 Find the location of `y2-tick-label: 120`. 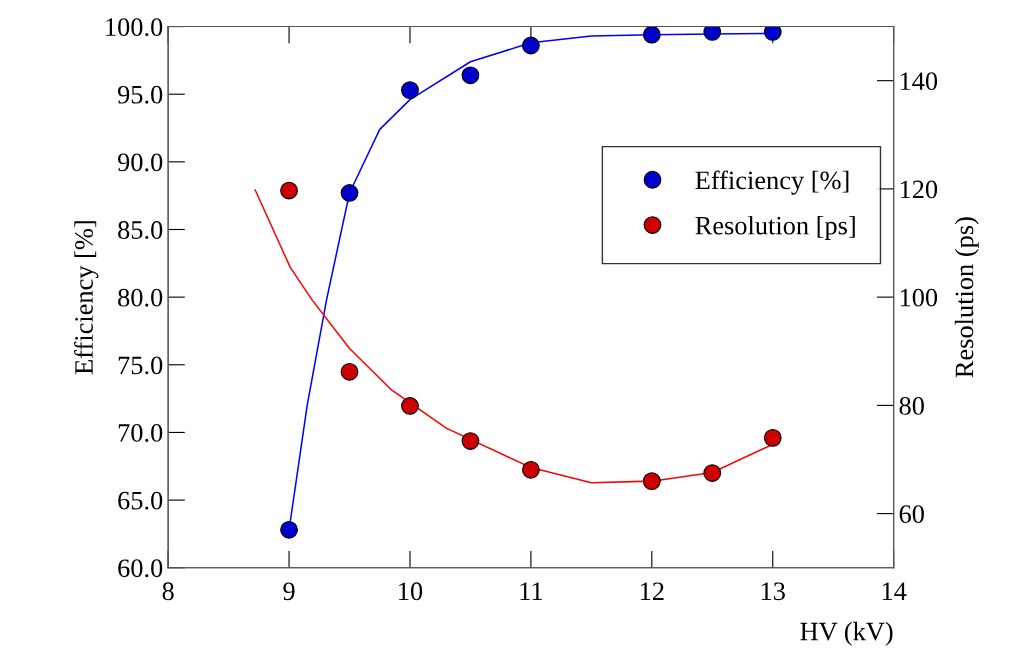

y2-tick-label: 120 is located at coordinates (919, 189).